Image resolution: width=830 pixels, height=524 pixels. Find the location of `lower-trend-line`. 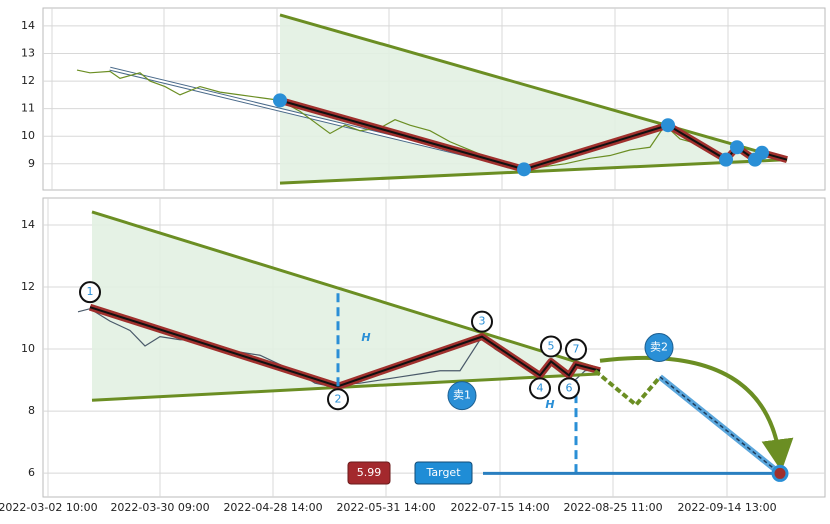

lower-trend-line is located at coordinates (533, 171).